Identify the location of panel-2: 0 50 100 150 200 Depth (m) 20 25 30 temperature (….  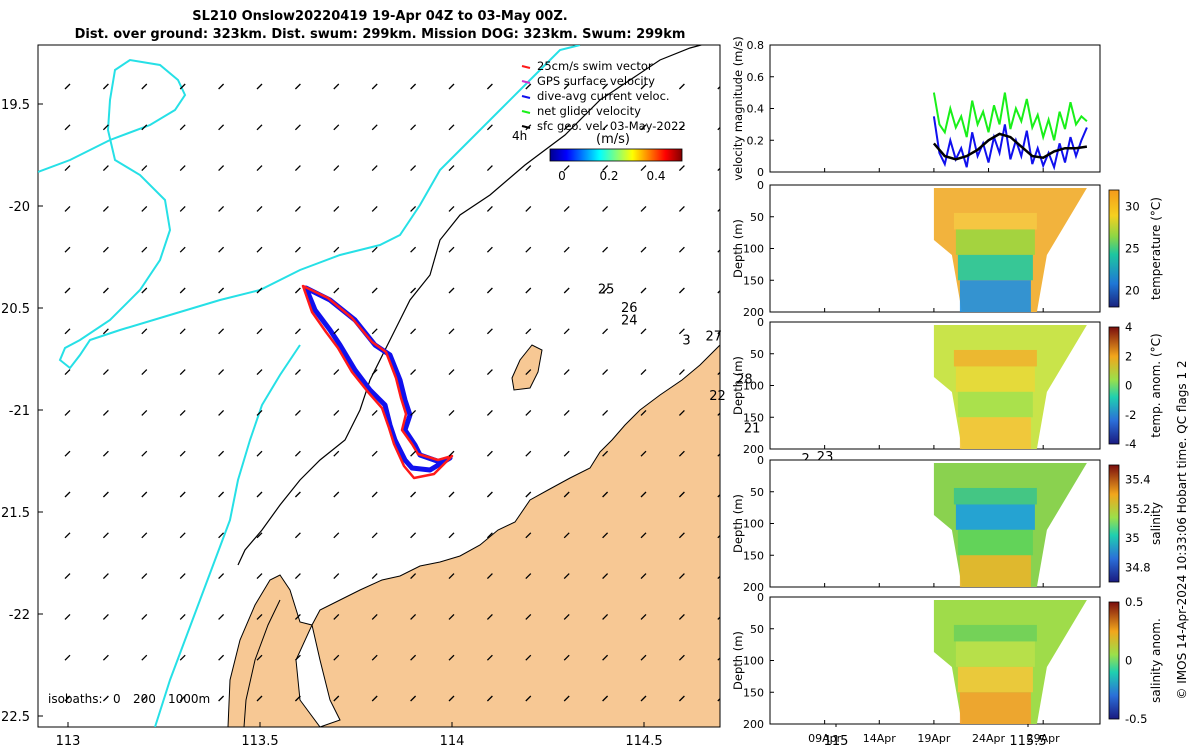
(947, 249).